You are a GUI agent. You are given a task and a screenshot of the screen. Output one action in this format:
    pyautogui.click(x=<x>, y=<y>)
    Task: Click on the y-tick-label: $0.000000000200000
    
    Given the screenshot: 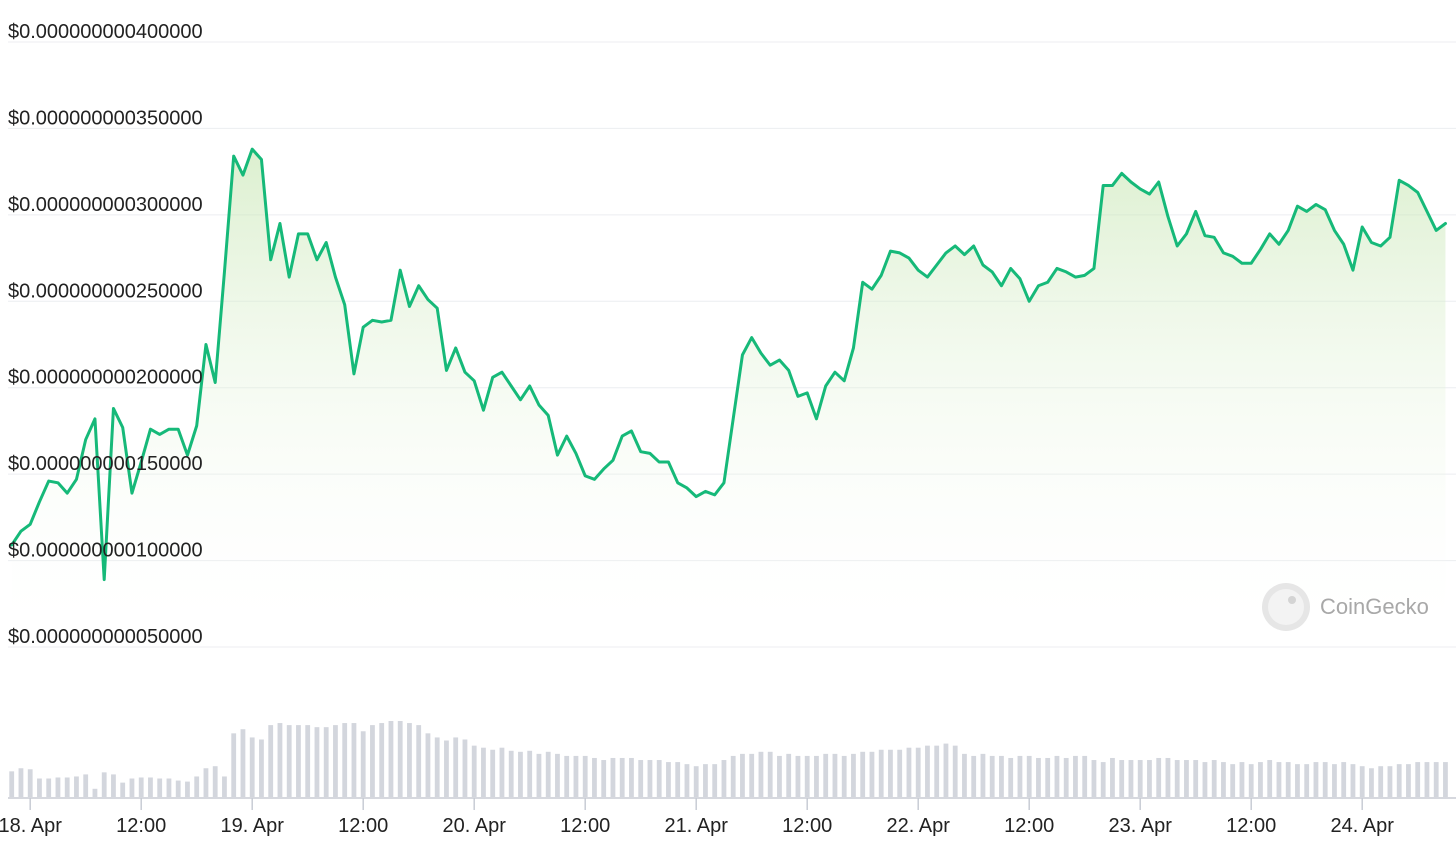 What is the action you would take?
    pyautogui.click(x=105, y=378)
    